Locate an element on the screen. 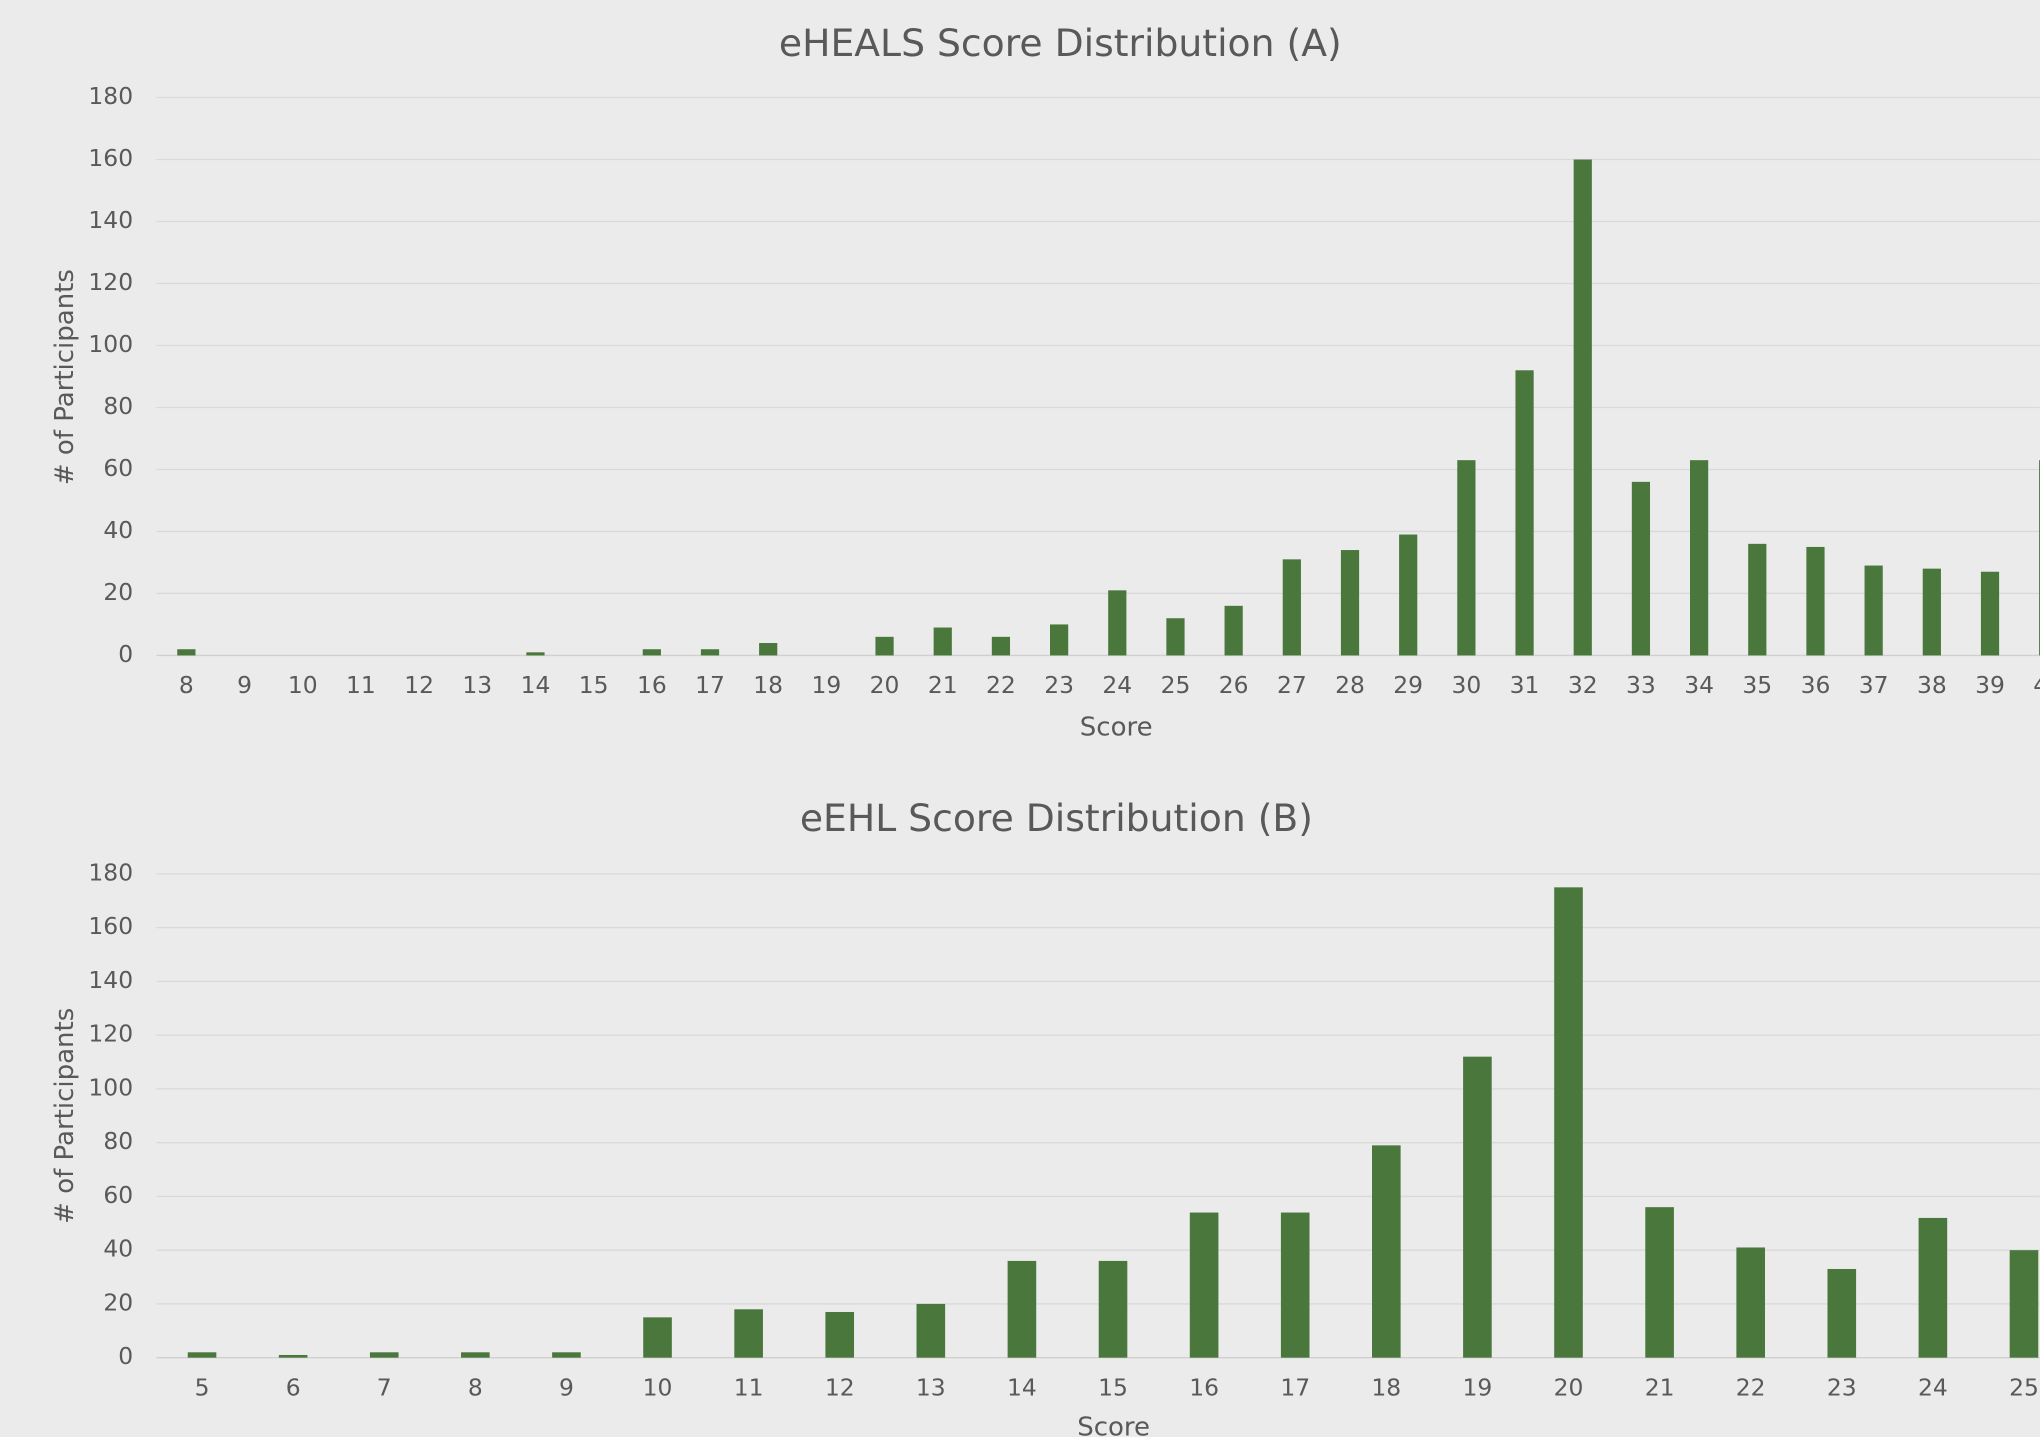 The image size is (2040, 1437). x-tick-label: 10 is located at coordinates (303, 685).